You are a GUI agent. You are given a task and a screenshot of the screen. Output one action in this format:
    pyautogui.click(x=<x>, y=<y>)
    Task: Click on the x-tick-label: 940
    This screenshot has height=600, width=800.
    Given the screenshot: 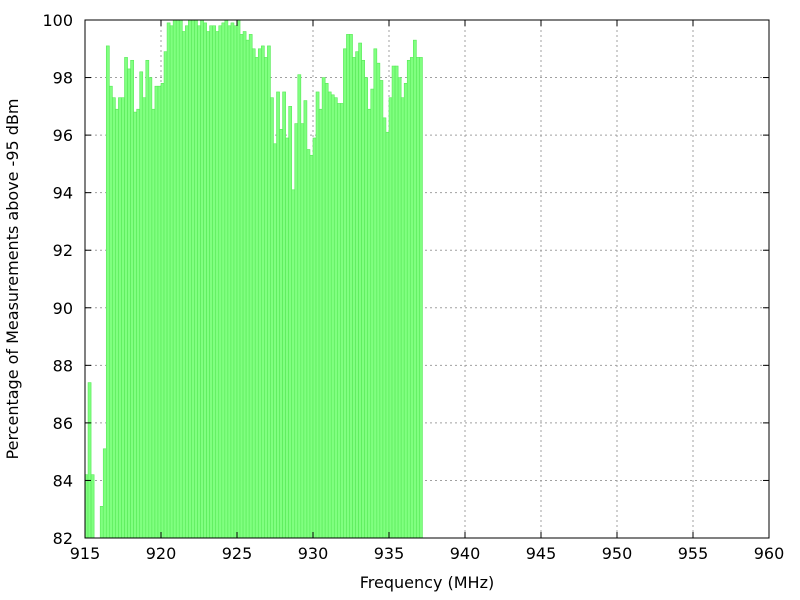 What is the action you would take?
    pyautogui.click(x=465, y=553)
    